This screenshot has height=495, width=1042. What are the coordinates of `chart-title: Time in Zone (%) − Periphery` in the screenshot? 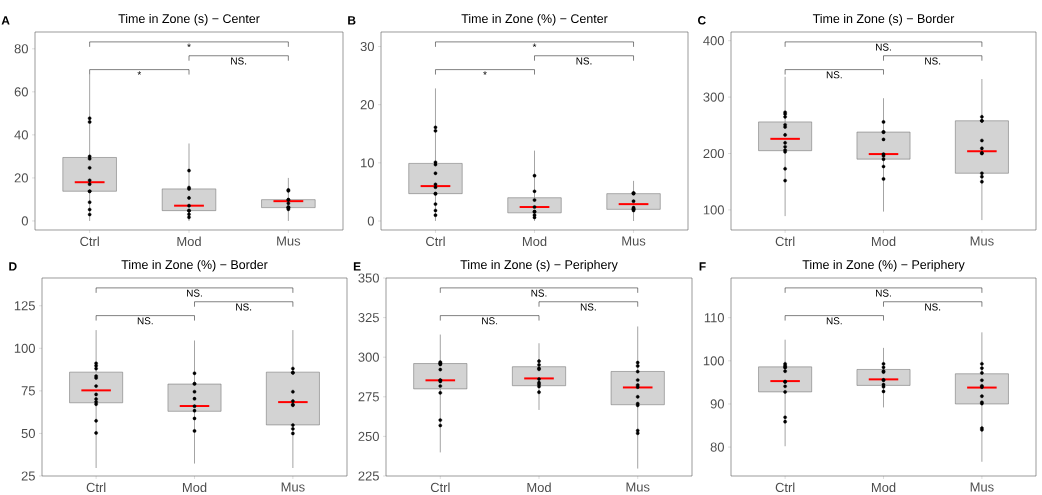 It's located at (883, 265).